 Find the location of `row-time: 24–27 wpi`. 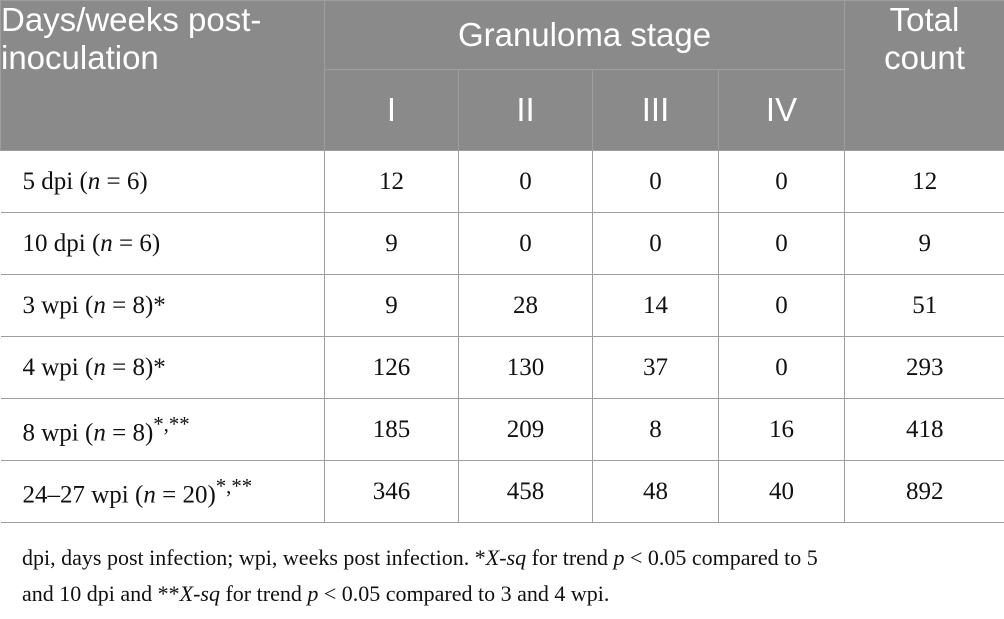

row-time: 24–27 wpi is located at coordinates (75, 495).